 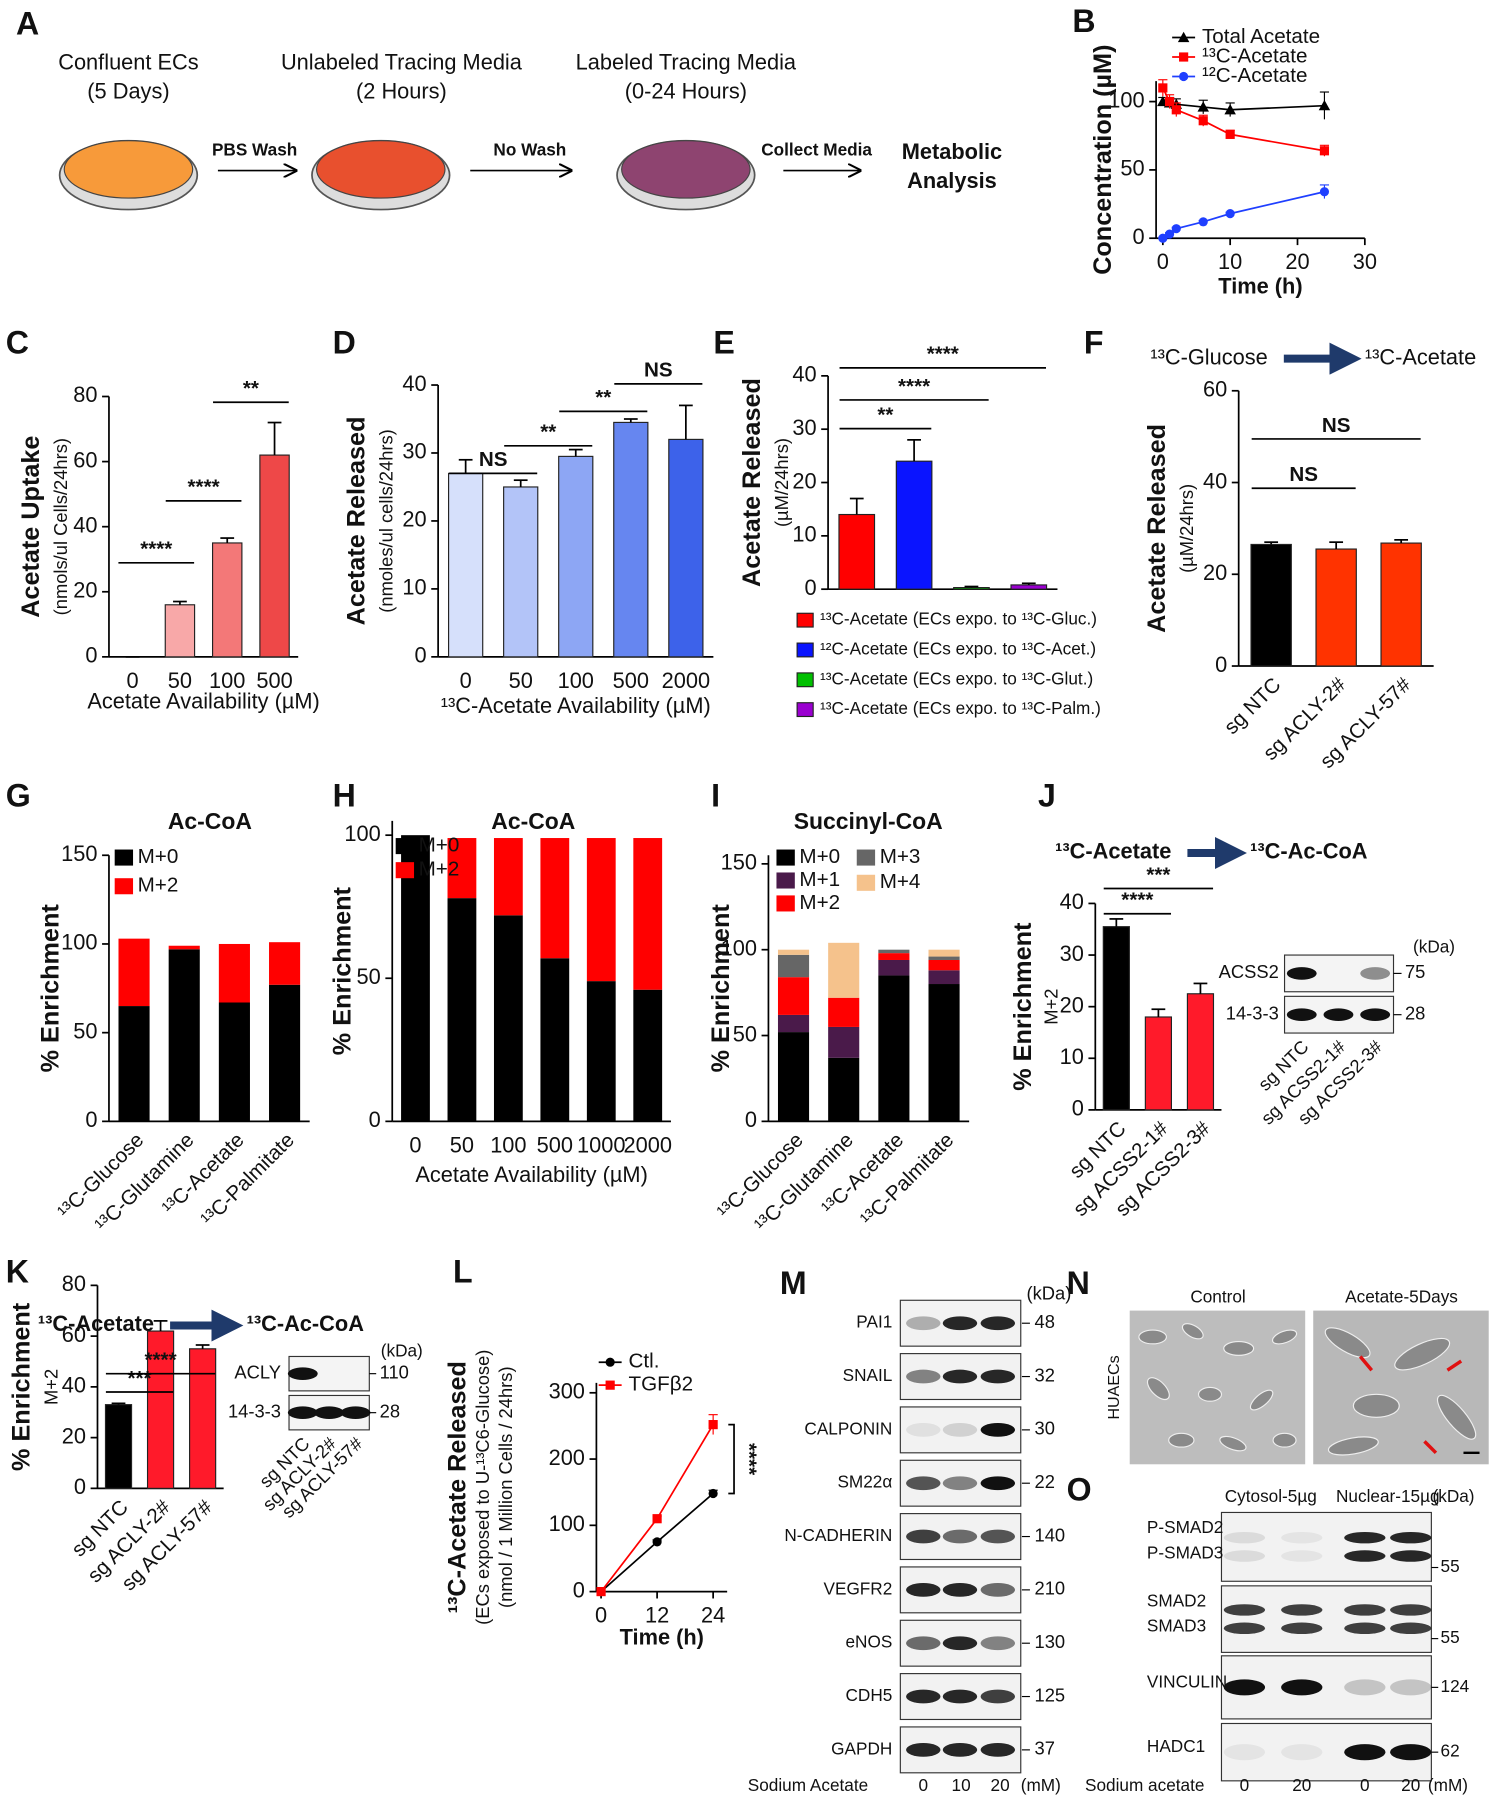 I want to click on x-tick-label: 100, so click(x=508, y=1144).